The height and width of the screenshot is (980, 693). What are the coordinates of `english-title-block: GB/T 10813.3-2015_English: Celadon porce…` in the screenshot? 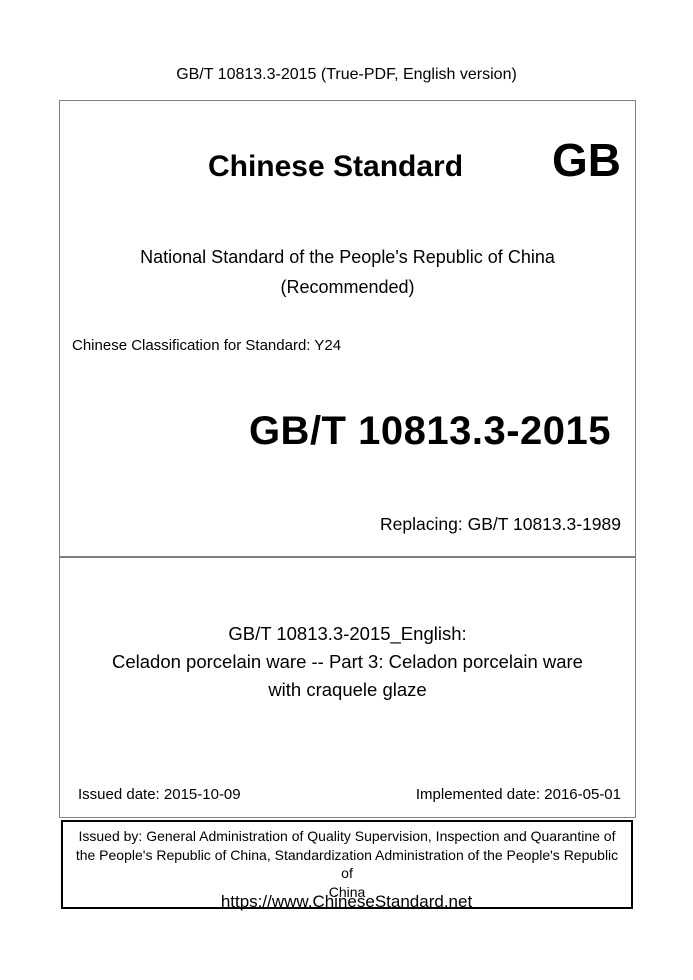 It's located at (347, 662).